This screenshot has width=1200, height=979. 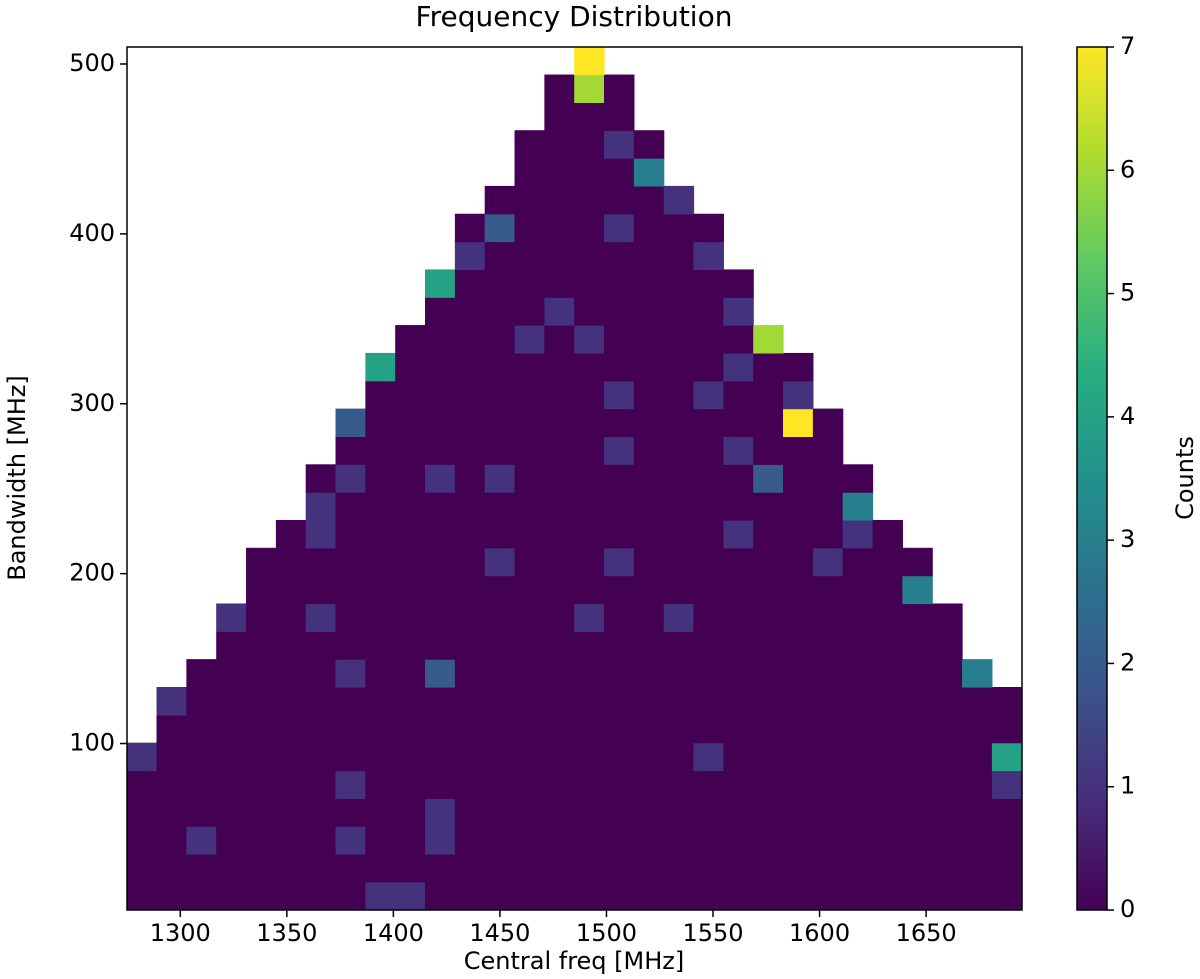 I want to click on x-tick-label: 1600, so click(x=819, y=933).